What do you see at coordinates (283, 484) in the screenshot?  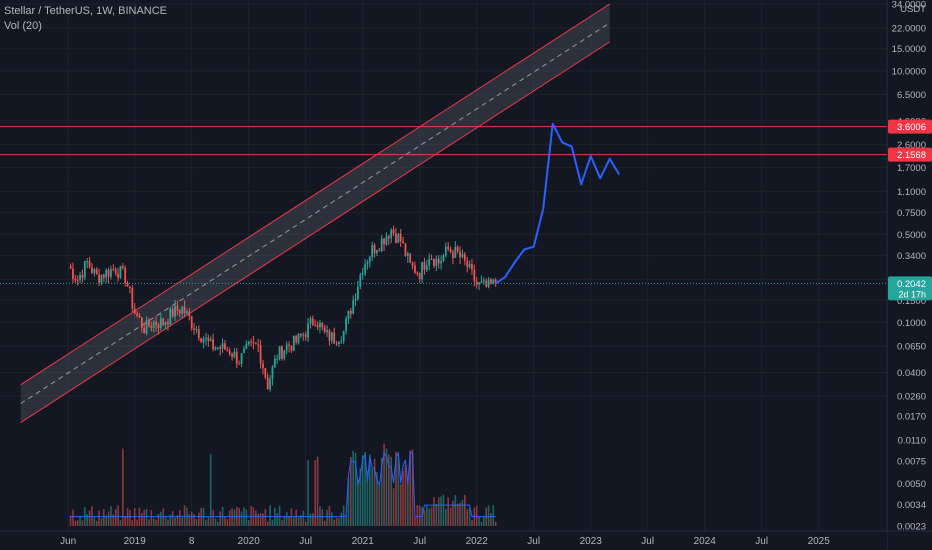 I see `volume-ma-line` at bounding box center [283, 484].